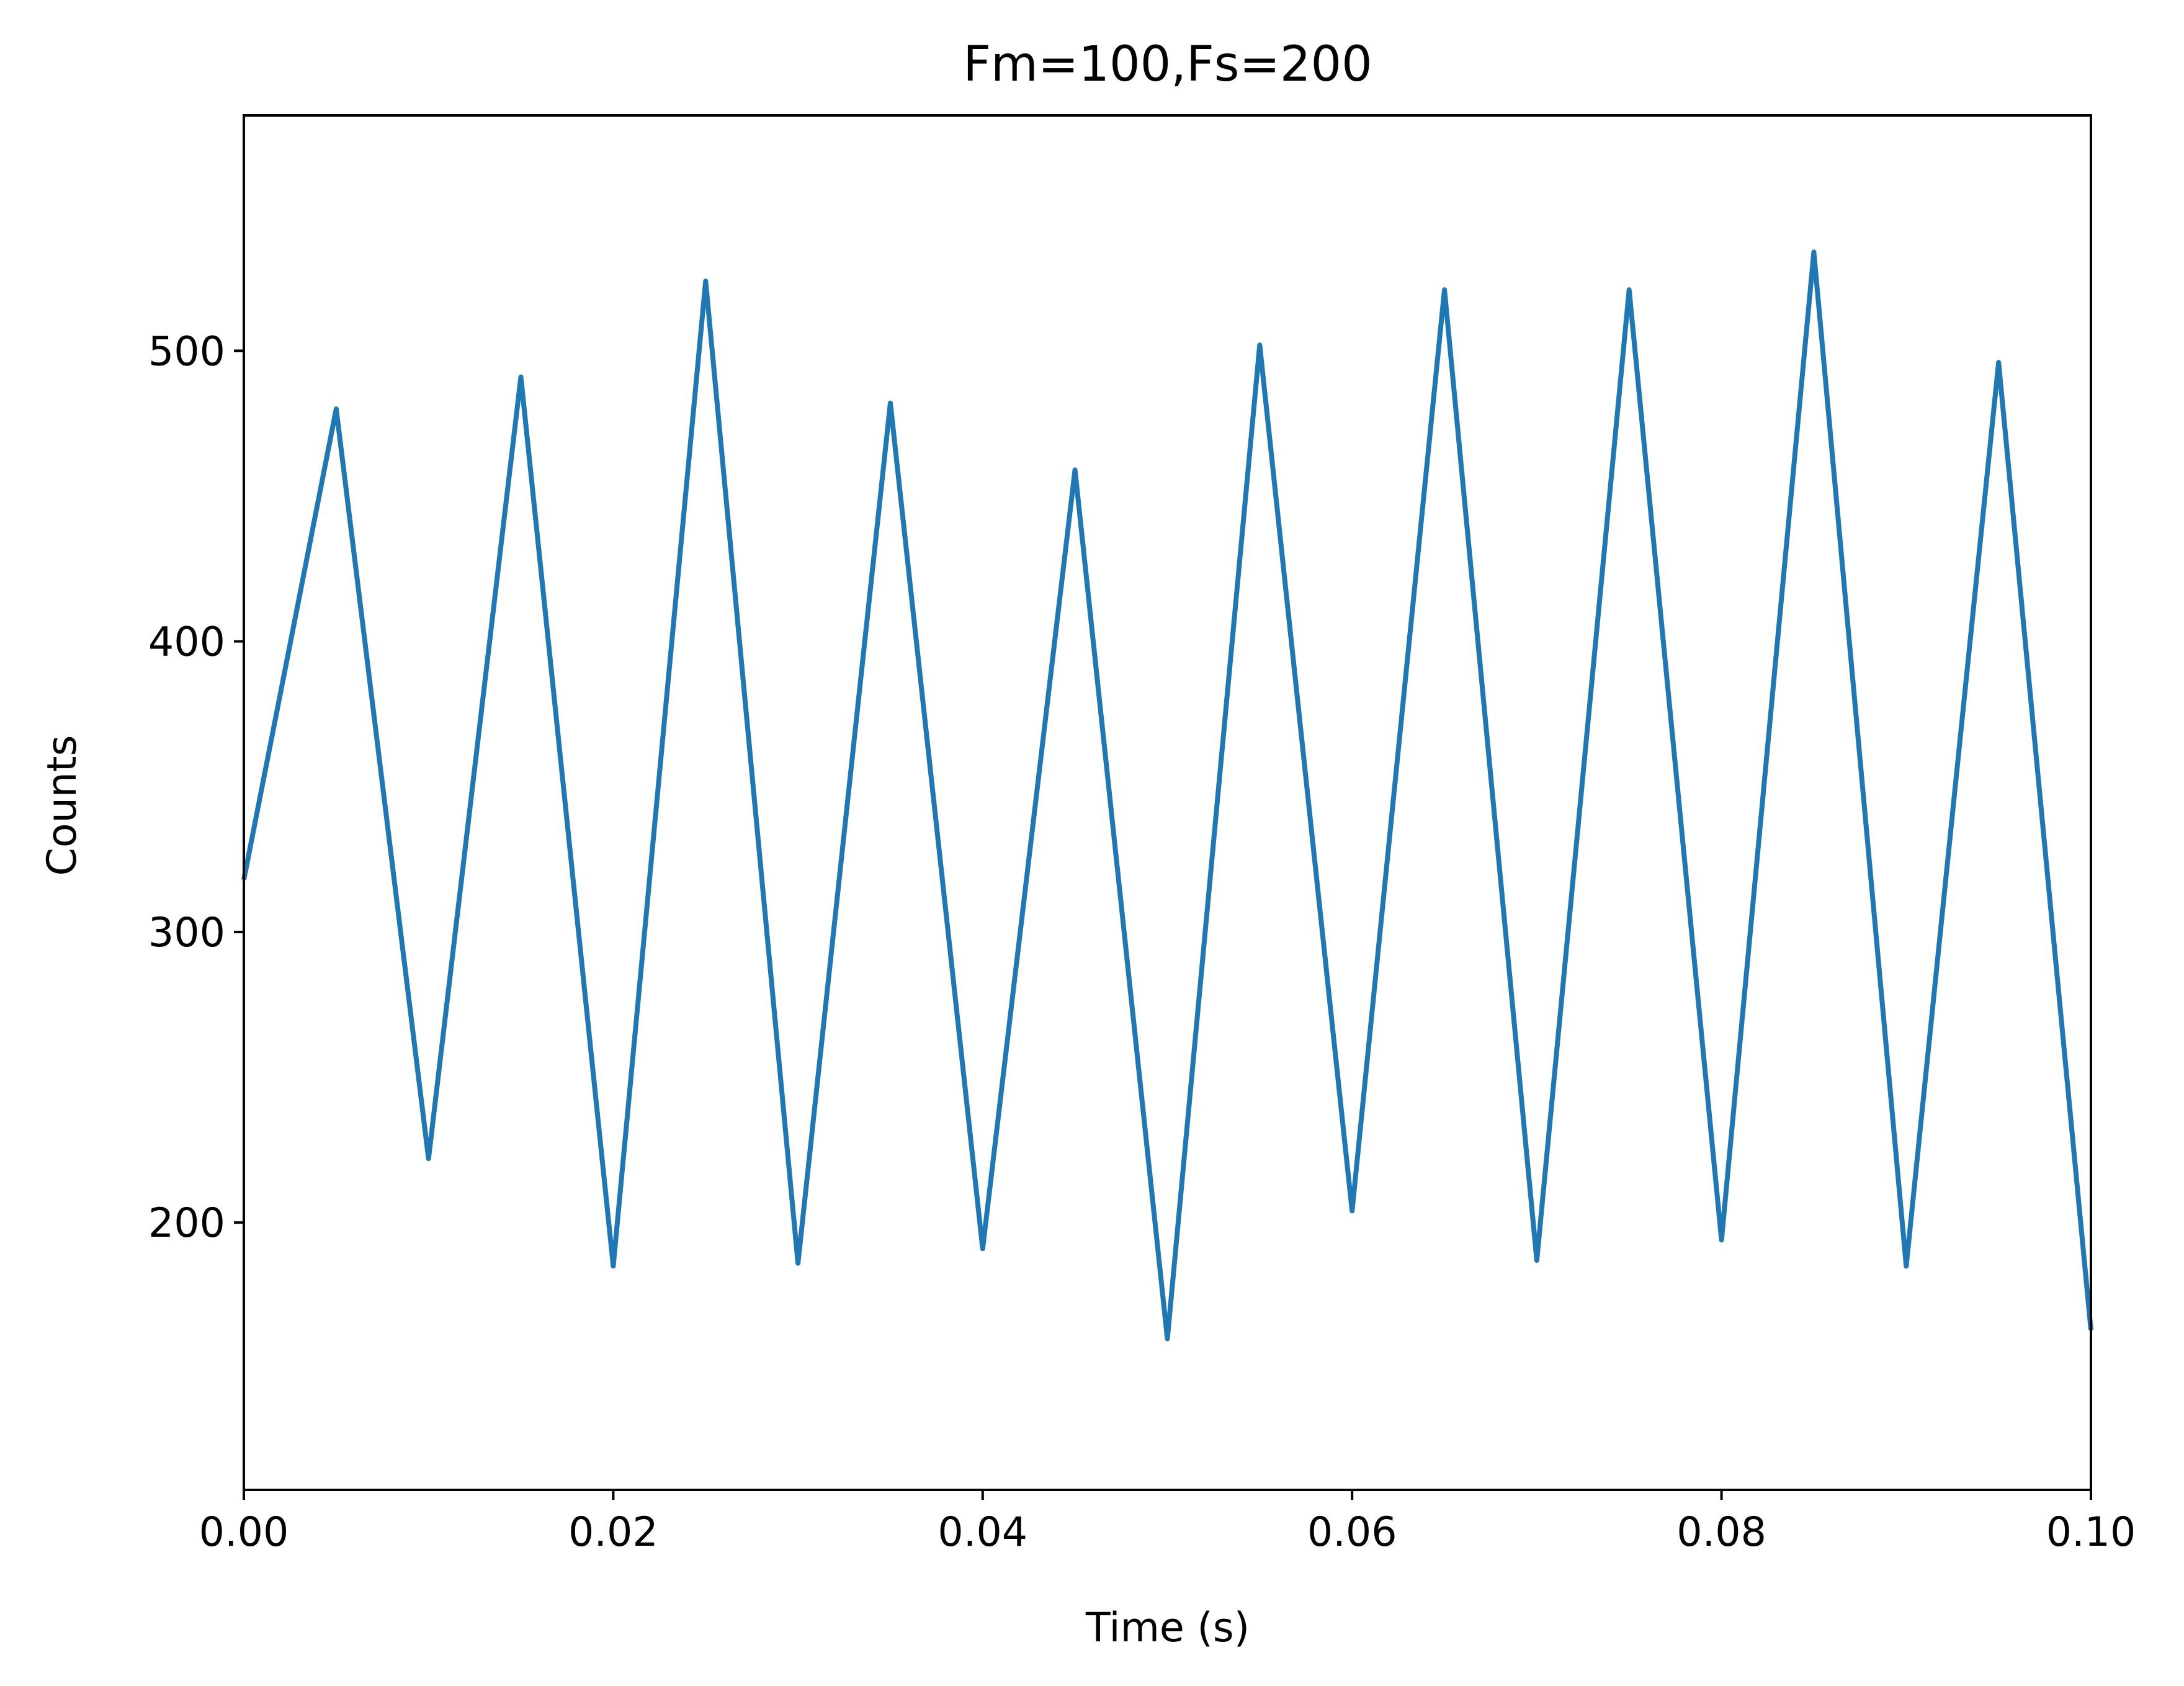 The width and height of the screenshot is (2184, 1686). I want to click on chart-title: Fm=100,Fs=200, so click(1167, 65).